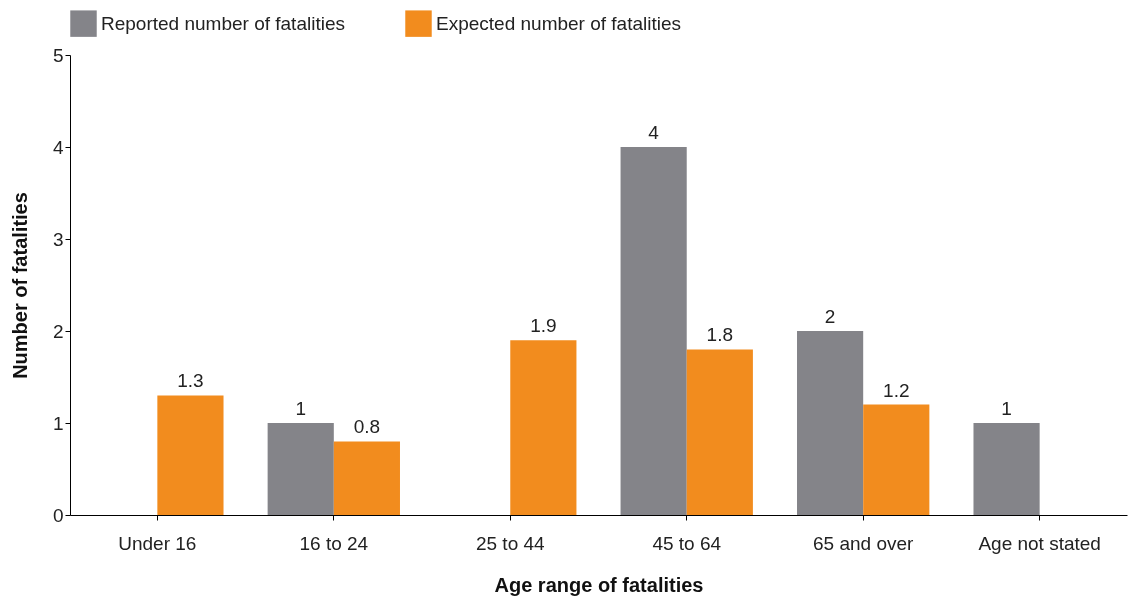 This screenshot has height=605, width=1132. Describe the element at coordinates (559, 23) in the screenshot. I see `legend-label: Expected number of fatalities` at that location.